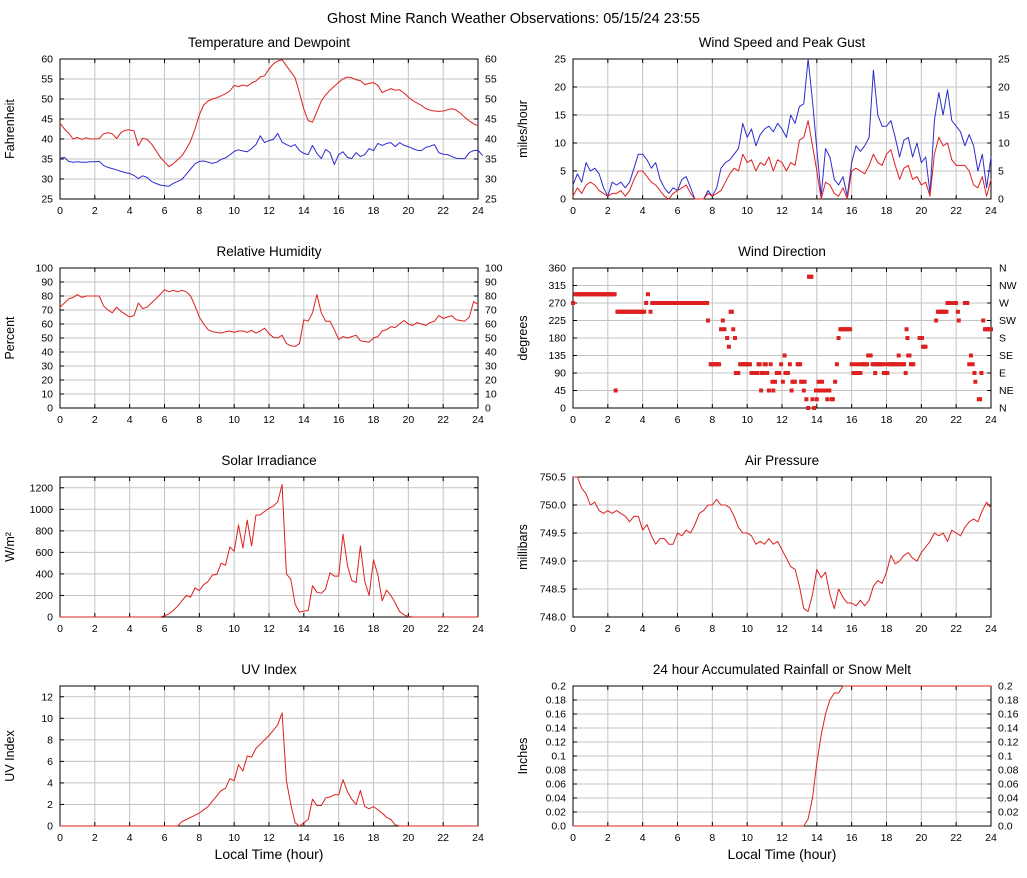 This screenshot has height=878, width=1027. What do you see at coordinates (782, 544) in the screenshot?
I see `air-pressure-line` at bounding box center [782, 544].